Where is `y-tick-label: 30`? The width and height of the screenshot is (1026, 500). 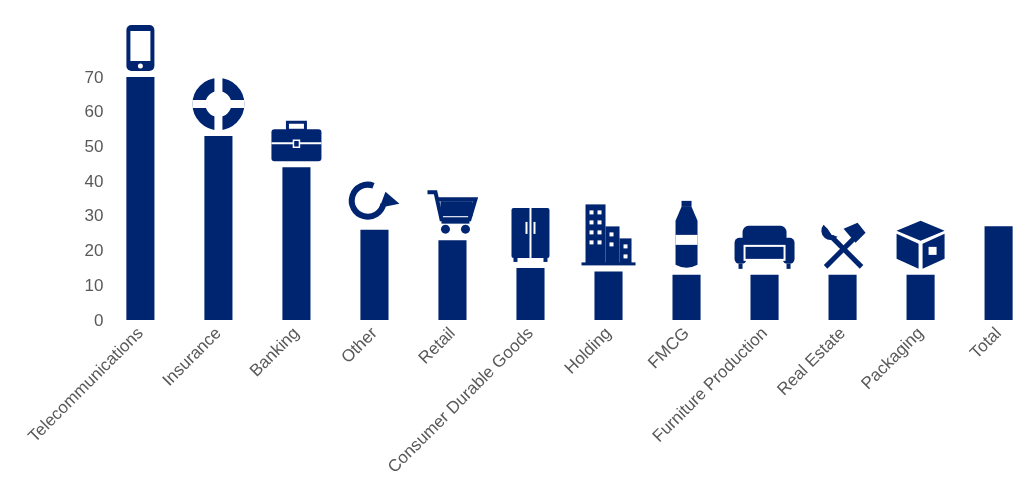 y-tick-label: 30 is located at coordinates (94, 216).